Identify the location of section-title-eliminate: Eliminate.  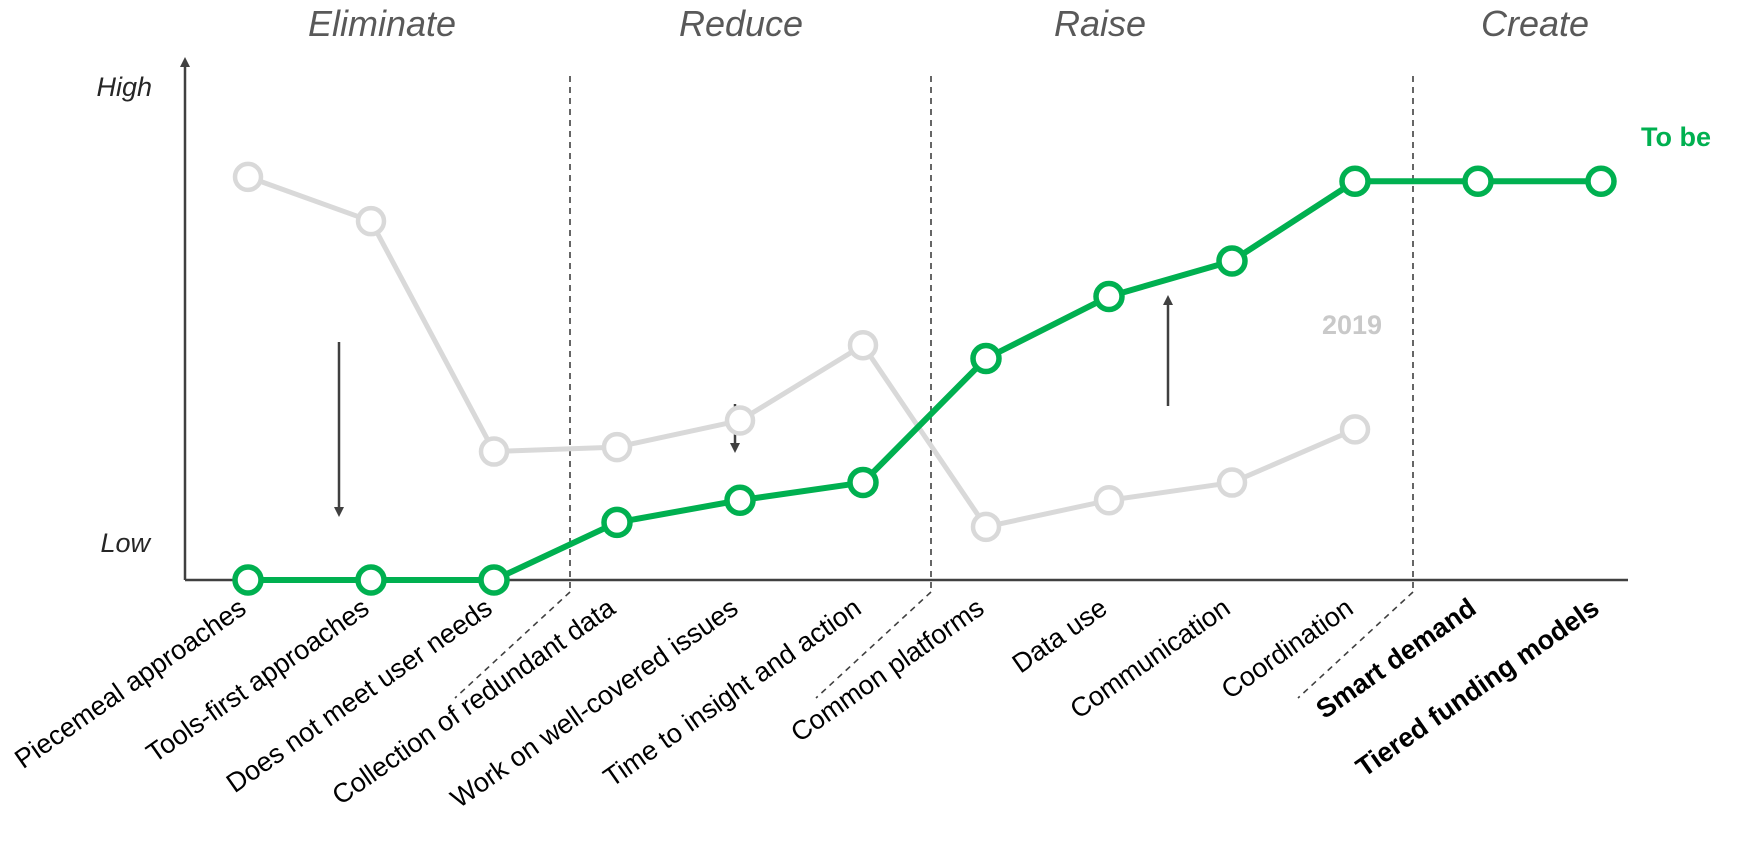
(382, 23).